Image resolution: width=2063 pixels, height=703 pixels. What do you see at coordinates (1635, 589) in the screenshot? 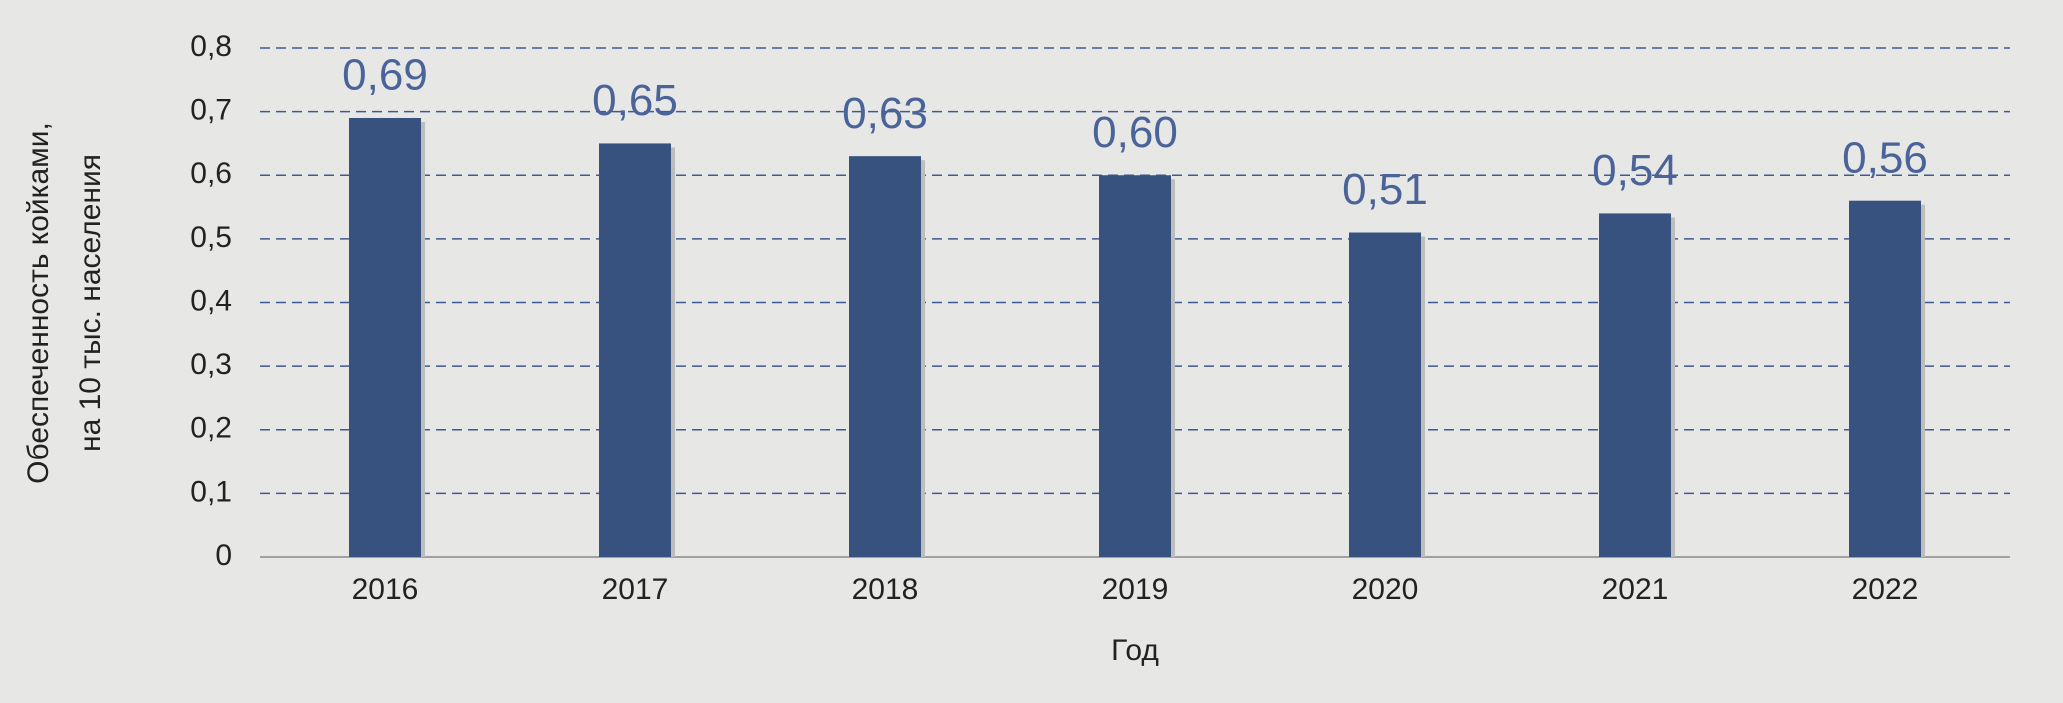
I see `x-tick-label: 2021` at bounding box center [1635, 589].